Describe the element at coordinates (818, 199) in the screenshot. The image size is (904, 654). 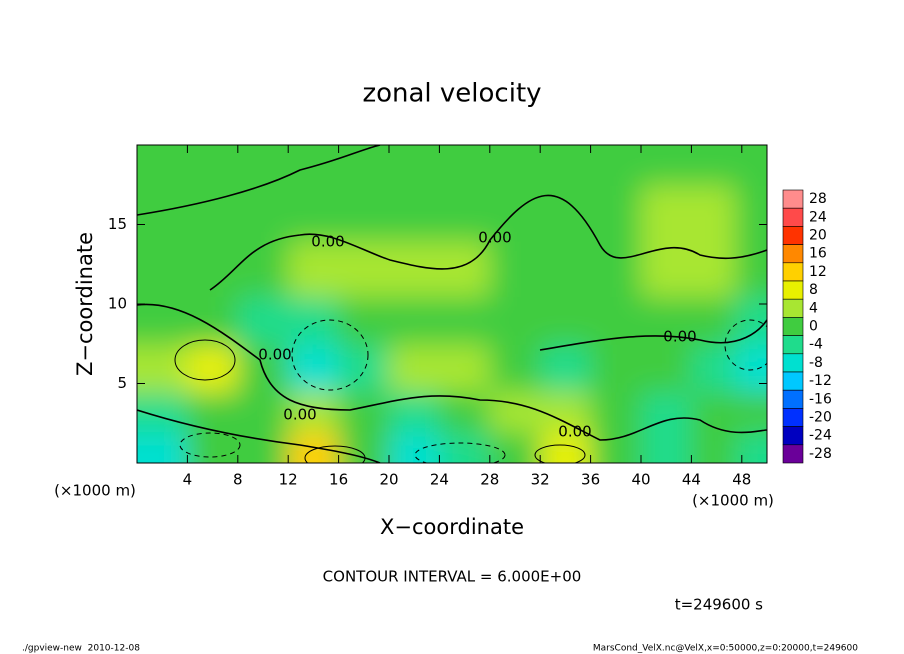
I see `colorbar-label: 28` at that location.